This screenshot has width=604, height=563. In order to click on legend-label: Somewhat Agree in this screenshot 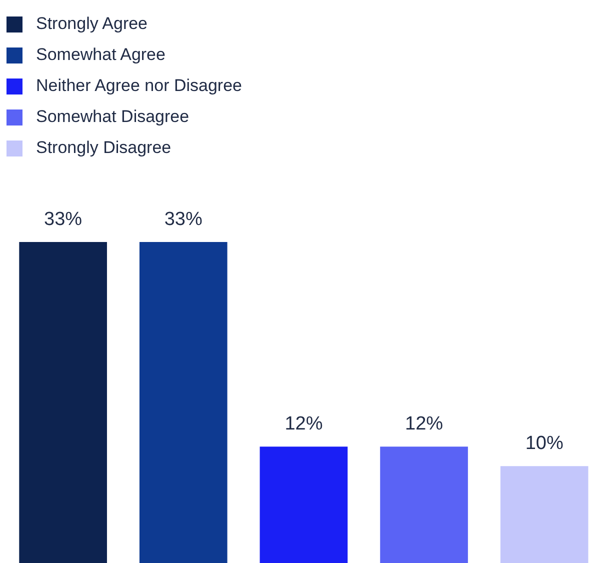, I will do `click(101, 55)`.